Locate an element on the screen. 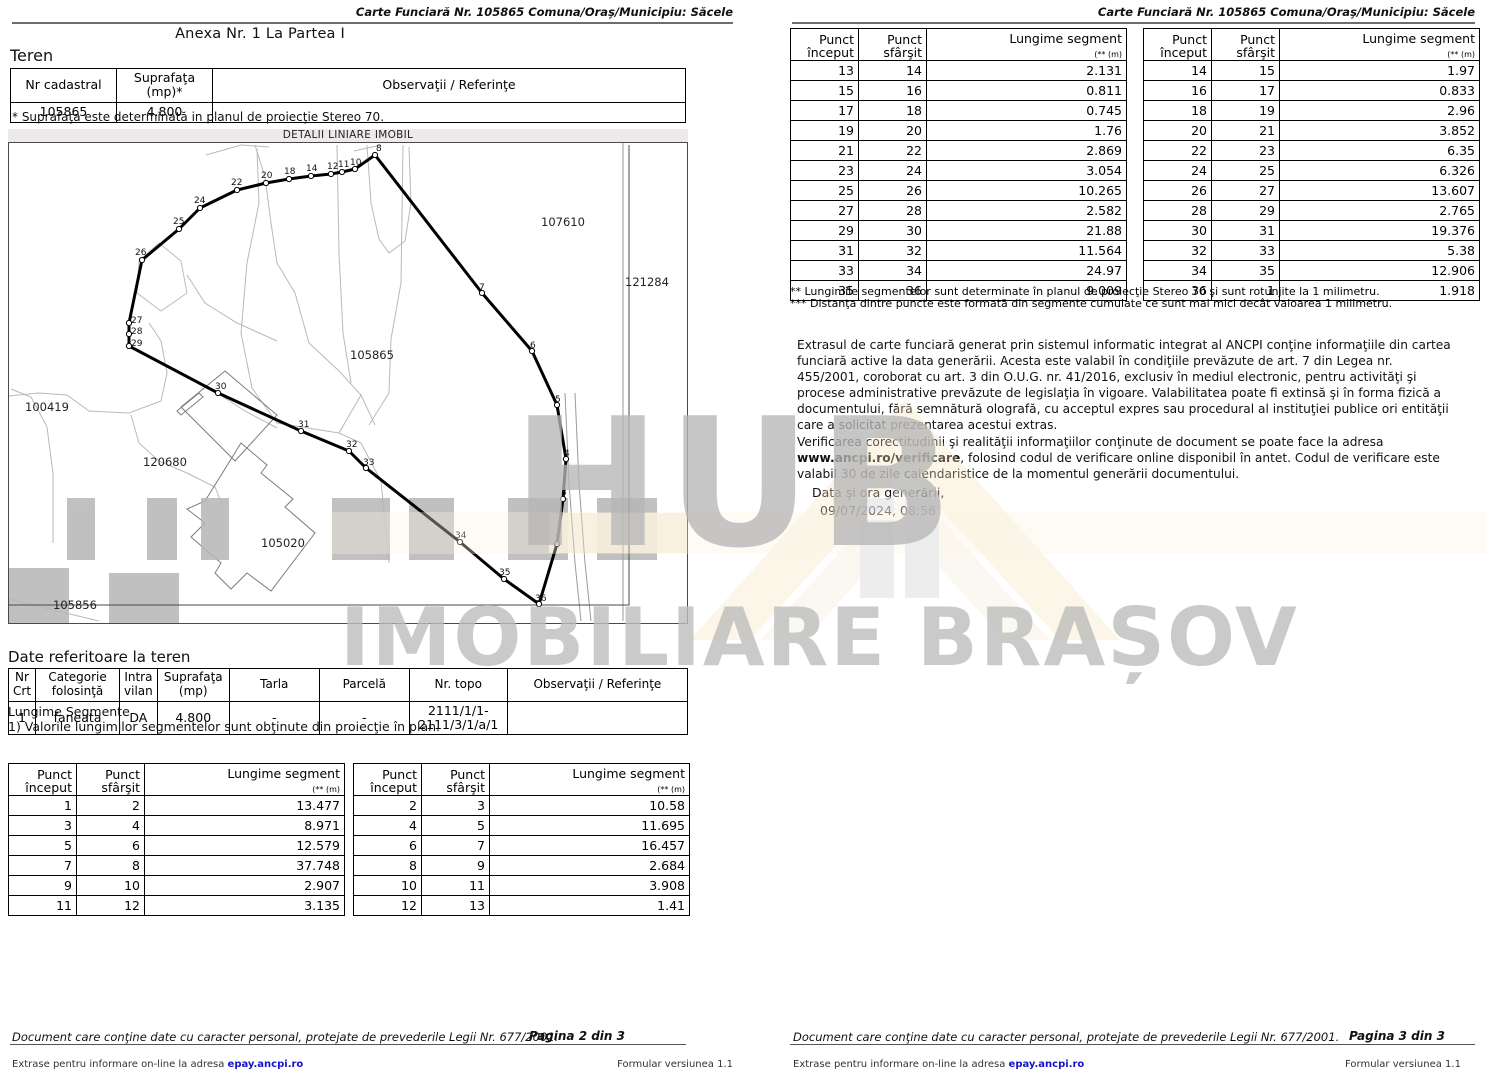 This screenshot has height=1080, width=1487. parcel-label-105856: 105856 is located at coordinates (75, 605).